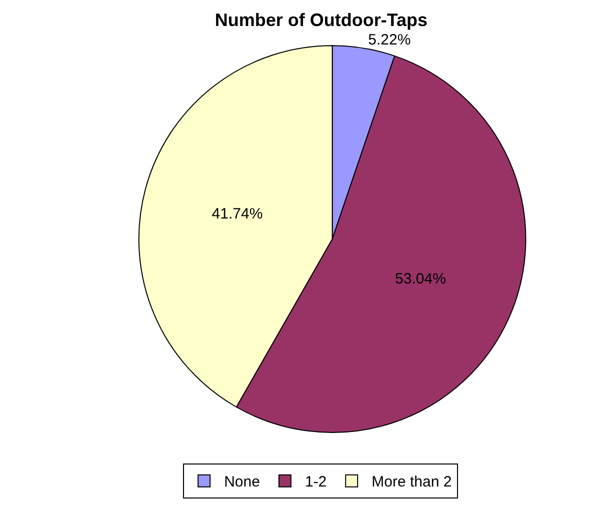 This screenshot has height=529, width=606. What do you see at coordinates (389, 39) in the screenshot?
I see `data-label: 5.22%` at bounding box center [389, 39].